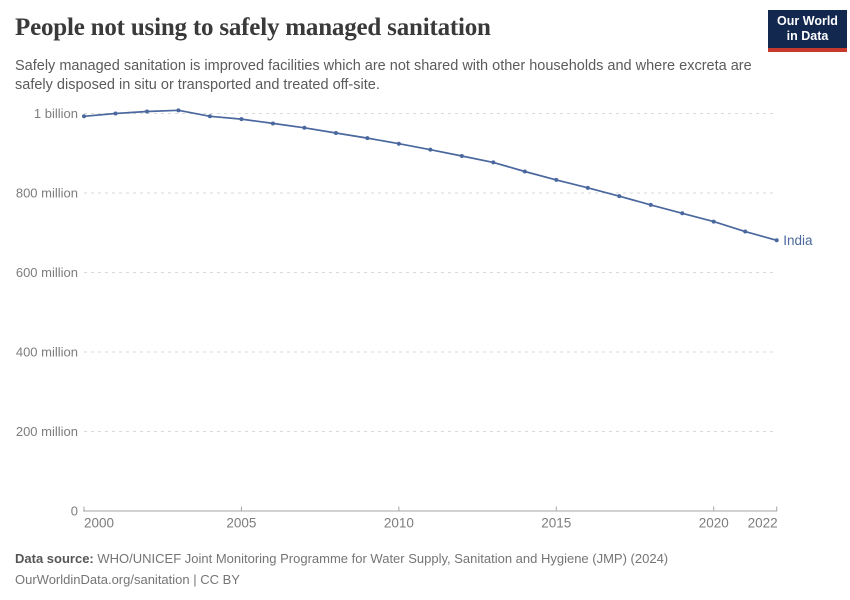  I want to click on y-tick-label: 1 billion, so click(56, 113).